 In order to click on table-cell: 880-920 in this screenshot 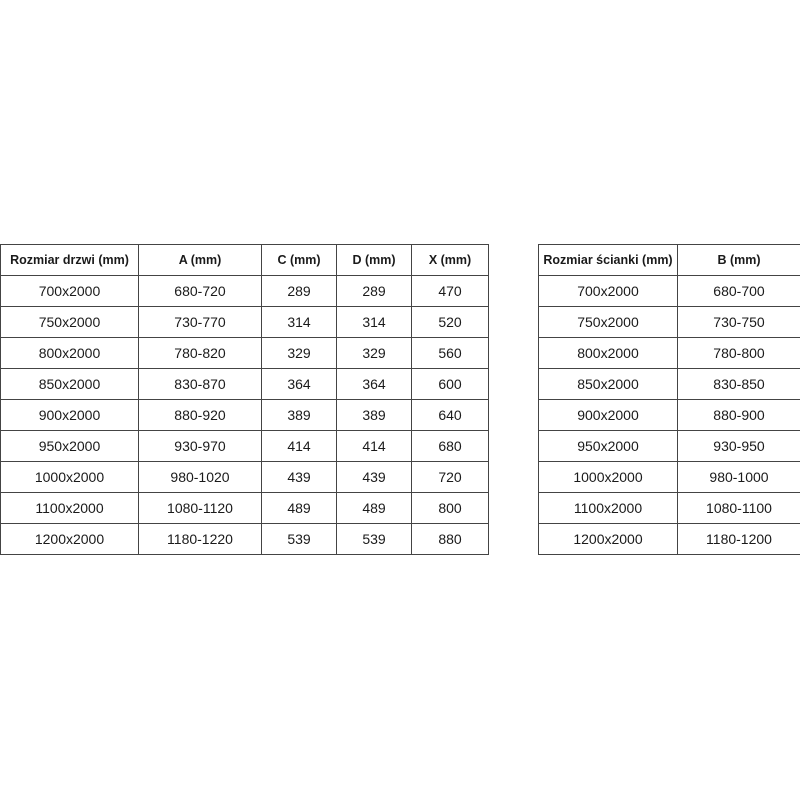, I will do `click(200, 415)`.